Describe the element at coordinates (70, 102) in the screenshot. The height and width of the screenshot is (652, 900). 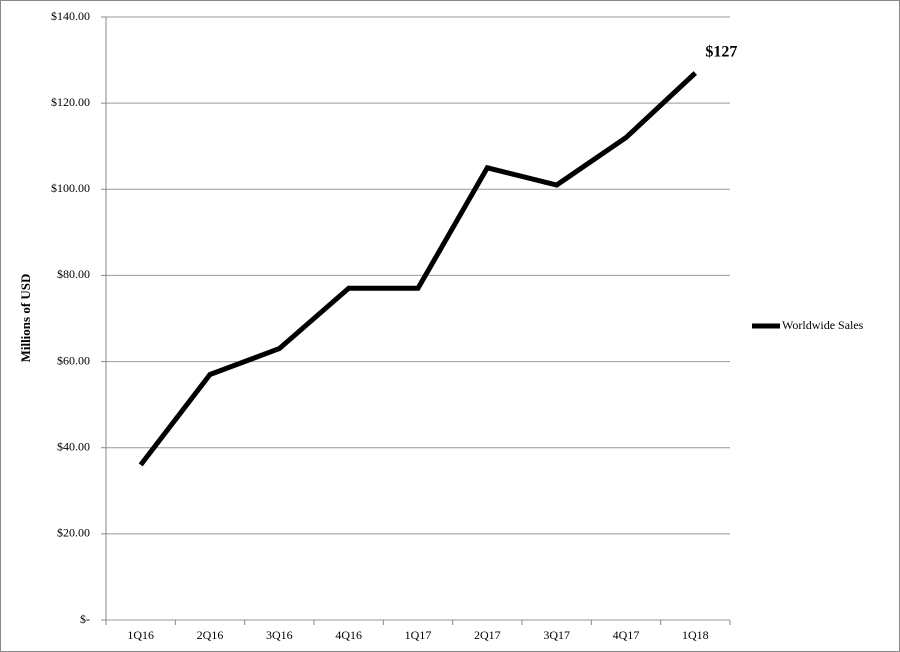
I see `y-tick-label: $120.00` at that location.